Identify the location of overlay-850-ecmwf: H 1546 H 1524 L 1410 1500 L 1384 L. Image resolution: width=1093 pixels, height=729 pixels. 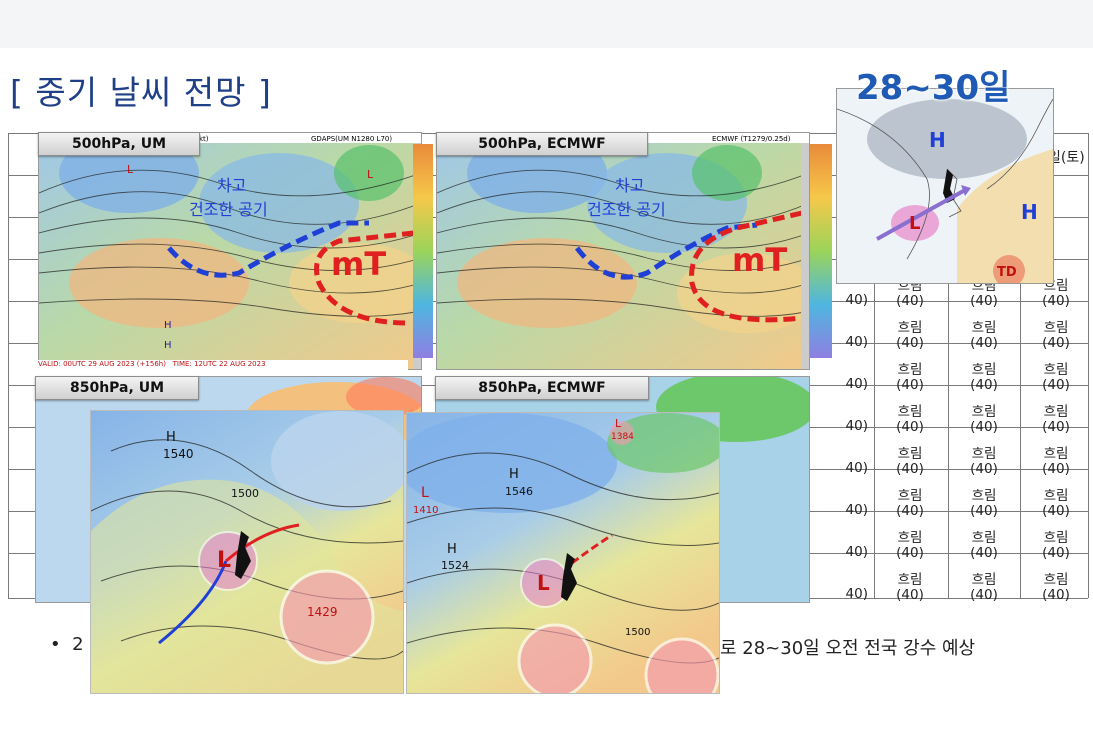
(563, 553).